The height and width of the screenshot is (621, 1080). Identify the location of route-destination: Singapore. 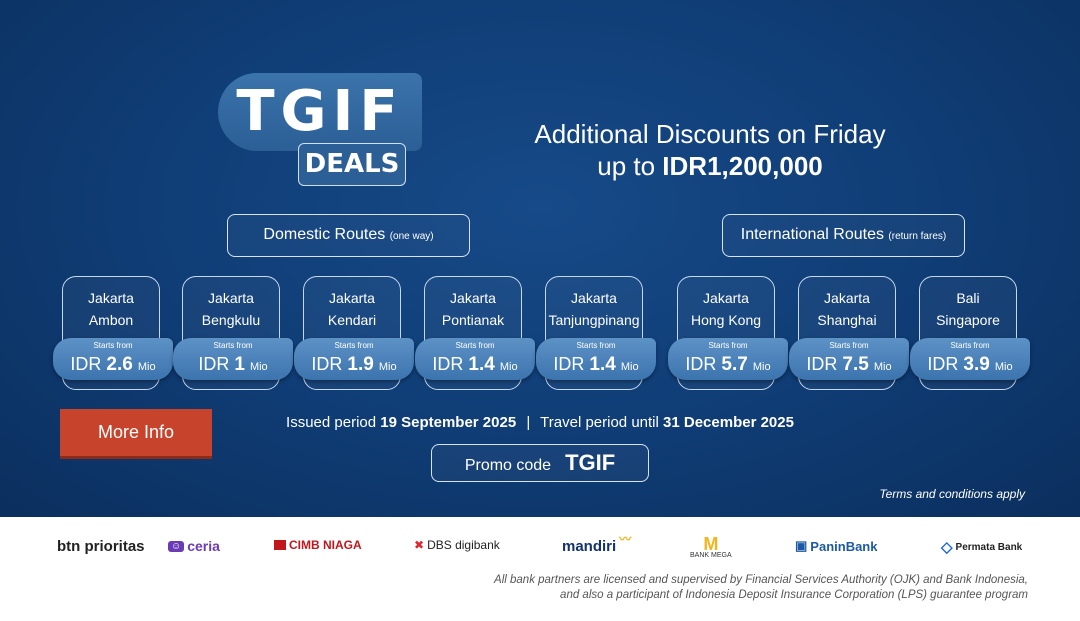
(968, 320).